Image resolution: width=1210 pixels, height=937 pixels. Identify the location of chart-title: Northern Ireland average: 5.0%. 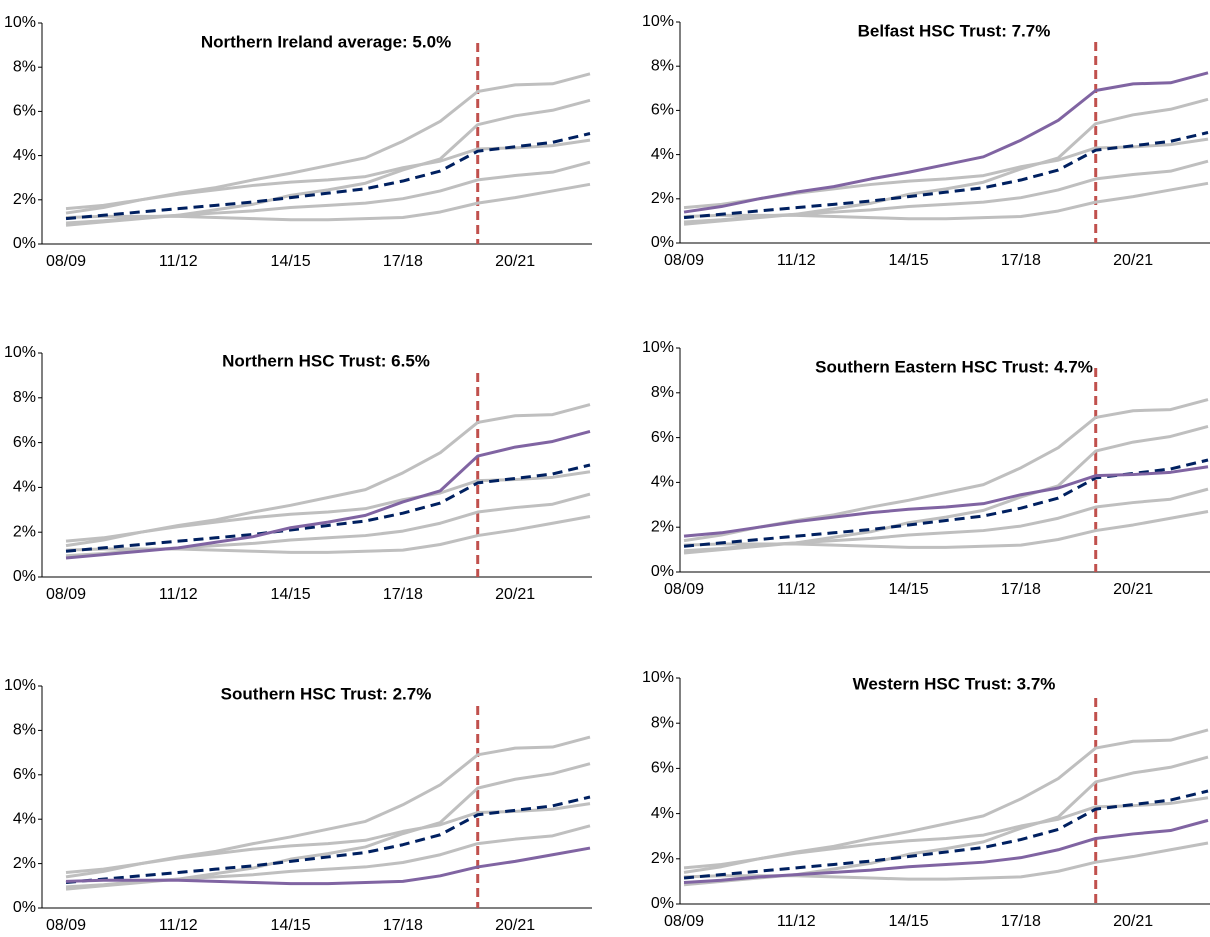
(326, 41).